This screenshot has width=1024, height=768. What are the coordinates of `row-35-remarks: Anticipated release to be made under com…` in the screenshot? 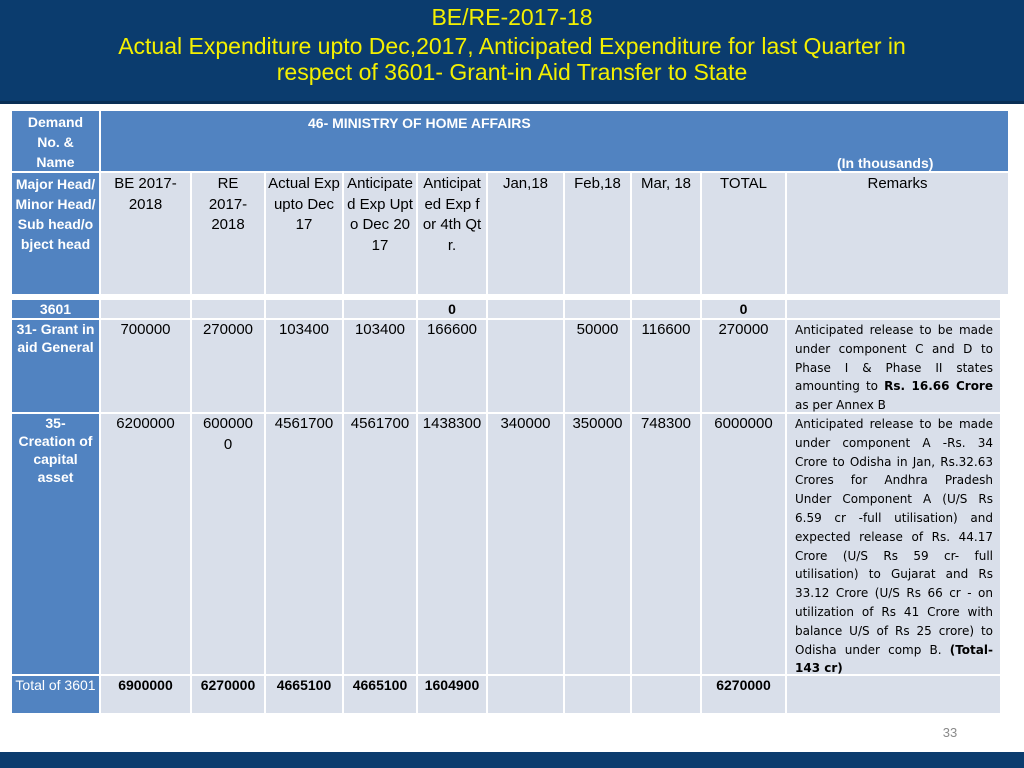 It's located at (893, 544).